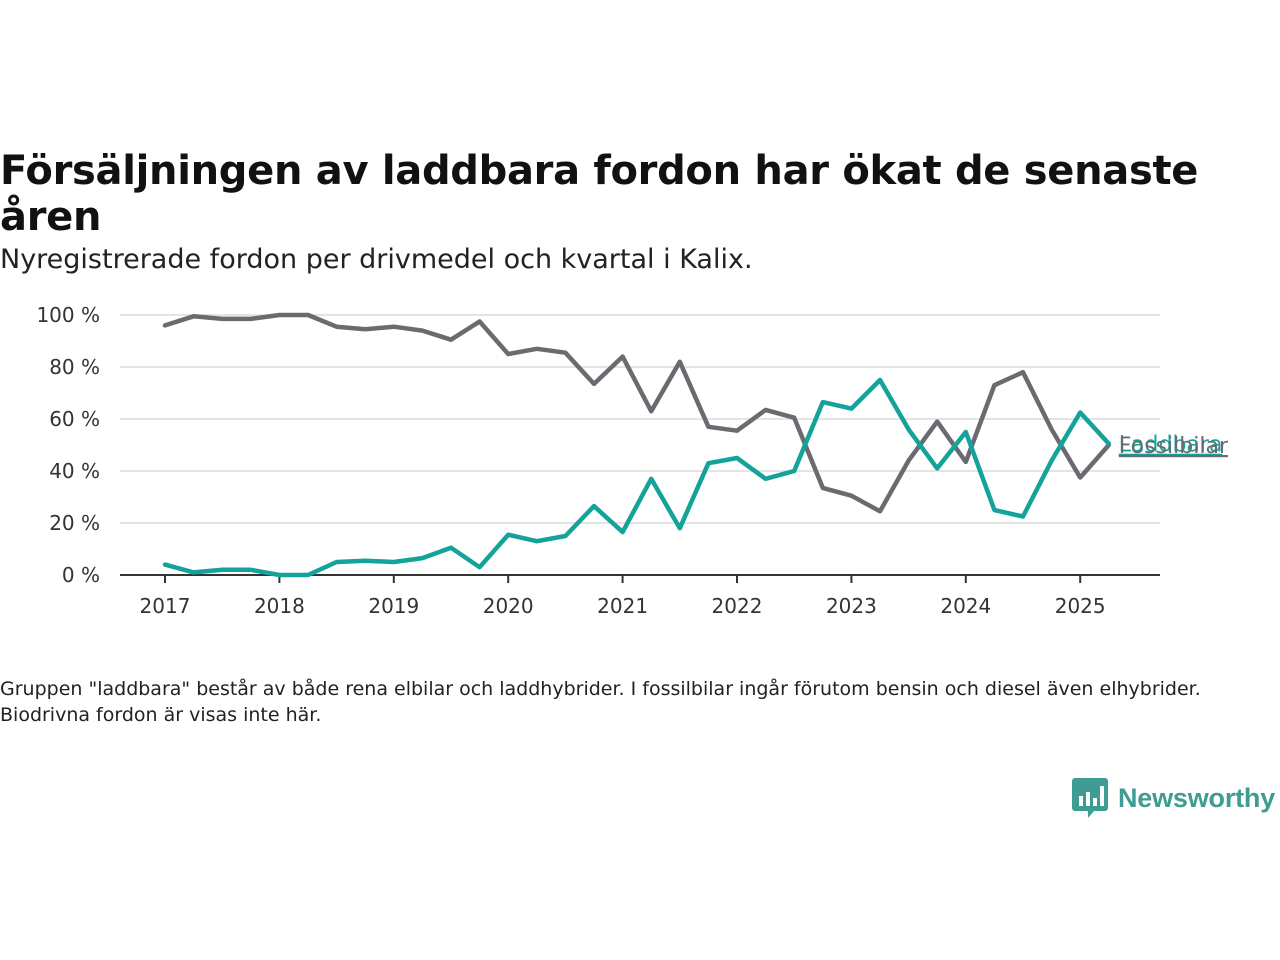  What do you see at coordinates (1171, 445) in the screenshot?
I see `series-label-laddbara: Laddbara` at bounding box center [1171, 445].